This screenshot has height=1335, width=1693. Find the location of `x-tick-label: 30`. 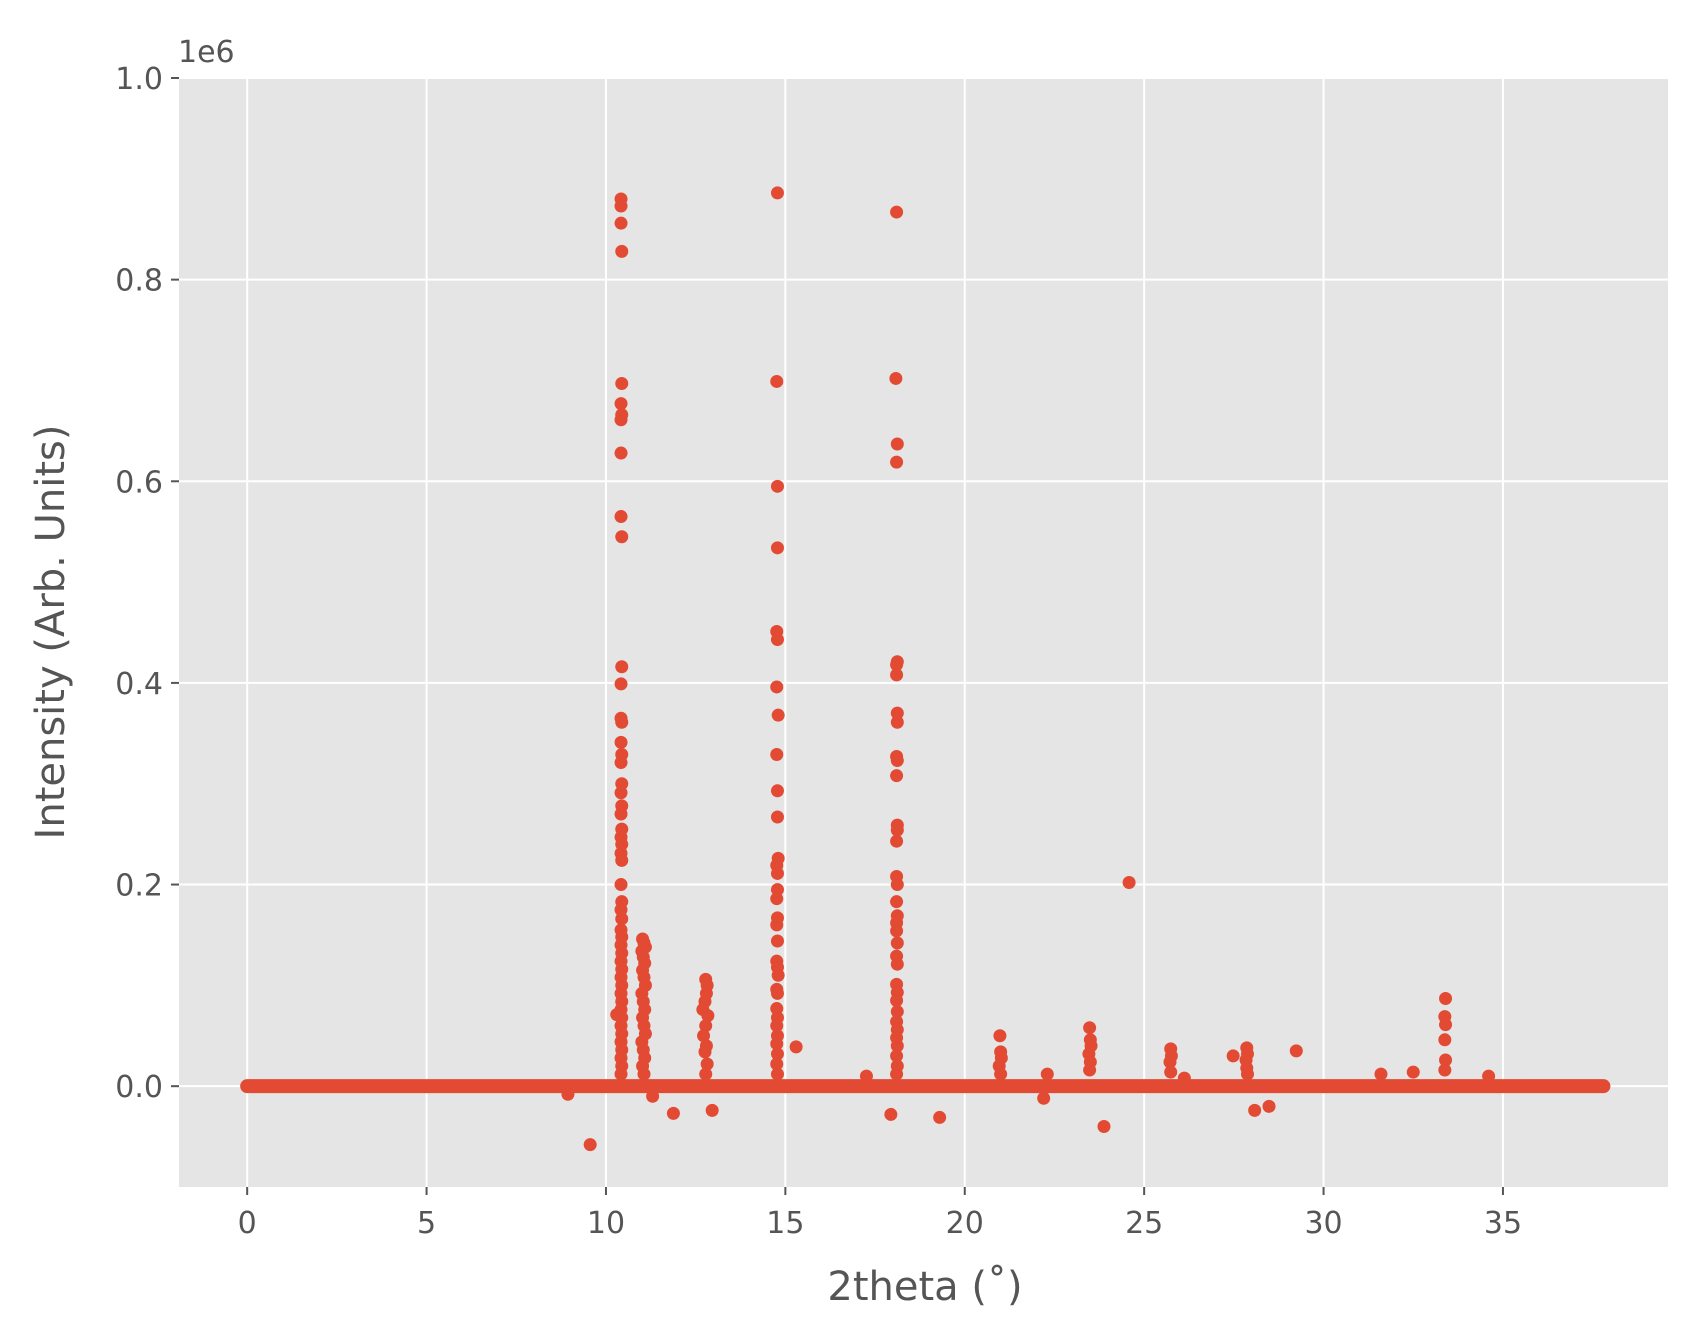

x-tick-label: 30 is located at coordinates (1323, 1223).